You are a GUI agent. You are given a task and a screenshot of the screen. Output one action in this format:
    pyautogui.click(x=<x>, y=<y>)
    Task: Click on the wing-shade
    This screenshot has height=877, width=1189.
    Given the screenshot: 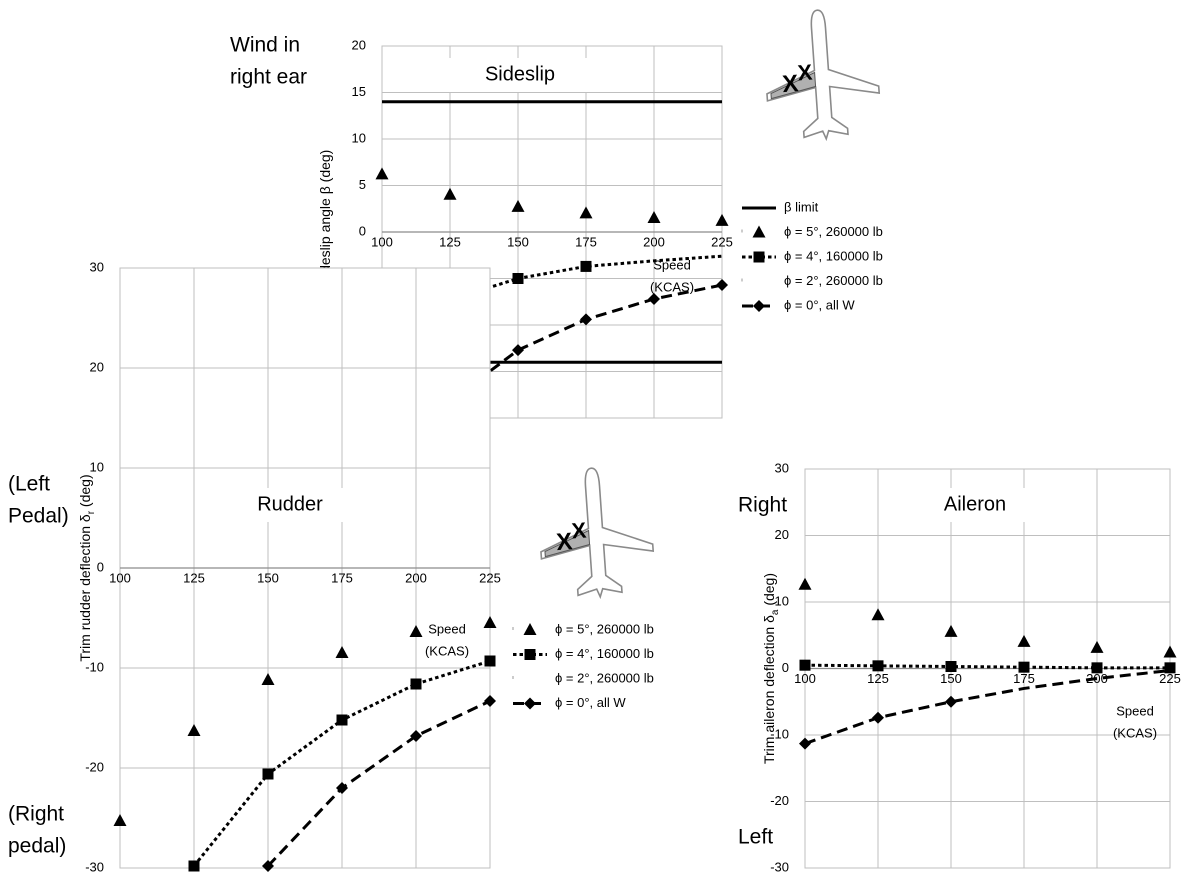 What is the action you would take?
    pyautogui.click(x=793, y=85)
    